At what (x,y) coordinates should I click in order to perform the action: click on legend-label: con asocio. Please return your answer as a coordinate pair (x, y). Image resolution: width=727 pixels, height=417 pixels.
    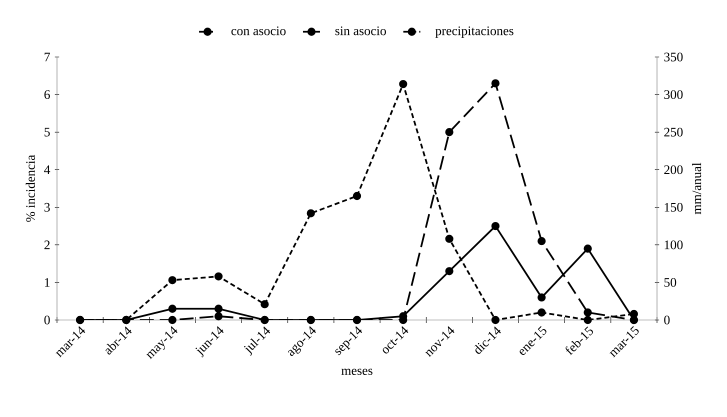
    Looking at the image, I should click on (258, 31).